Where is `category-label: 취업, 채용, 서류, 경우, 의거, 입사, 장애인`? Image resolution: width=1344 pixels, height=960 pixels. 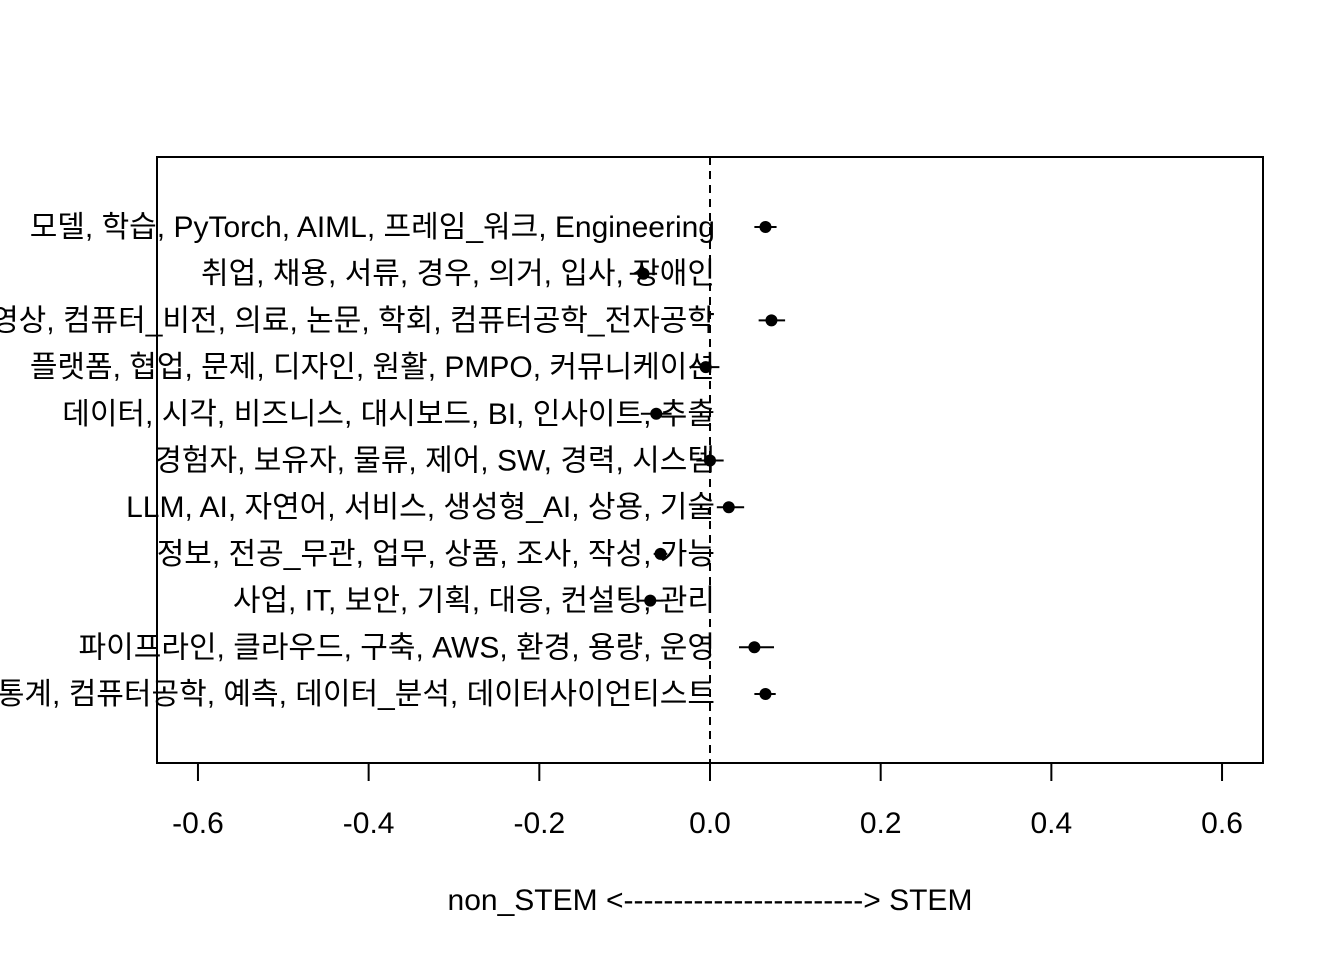
category-label: 취업, 채용, 서류, 경우, 의거, 입사, 장애인 is located at coordinates (458, 274).